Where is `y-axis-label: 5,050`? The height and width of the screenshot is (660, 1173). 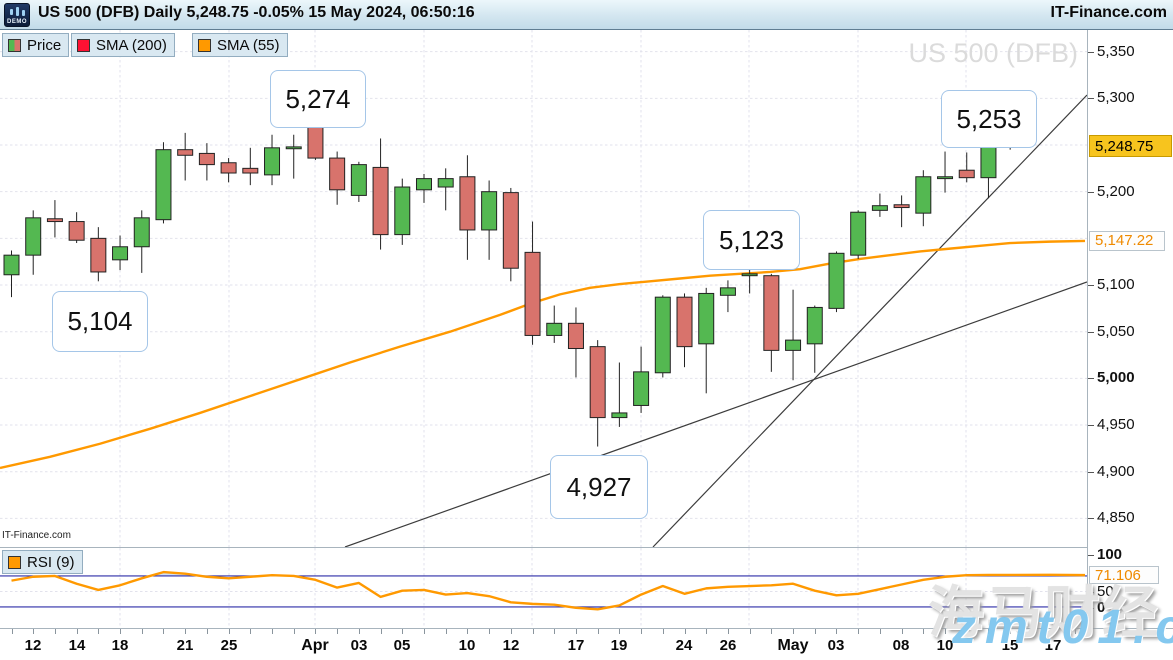
y-axis-label: 5,050 is located at coordinates (1116, 331).